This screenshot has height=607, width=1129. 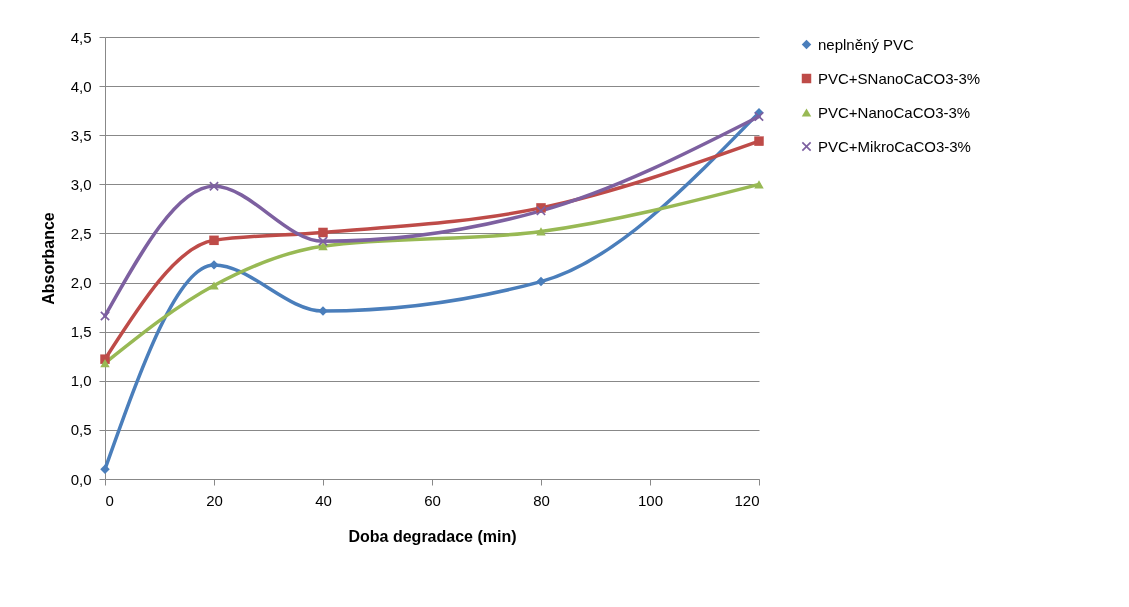 What do you see at coordinates (48, 258) in the screenshot?
I see `y-axis-title: Absorbance` at bounding box center [48, 258].